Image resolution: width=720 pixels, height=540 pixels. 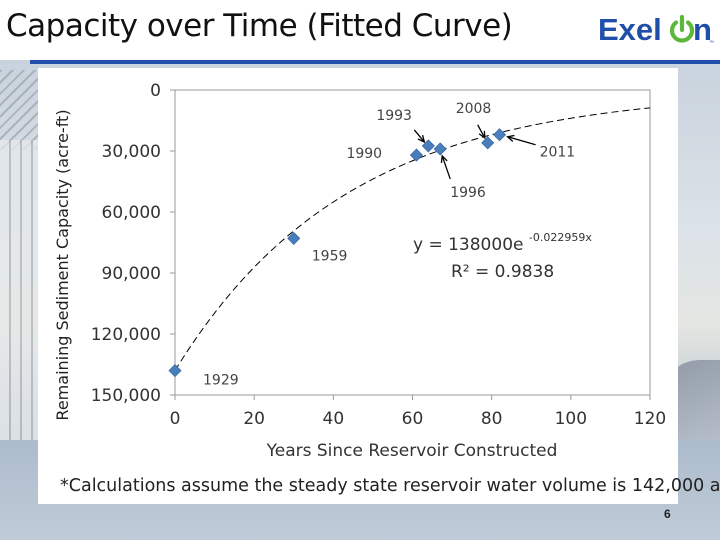 What do you see at coordinates (412, 451) in the screenshot?
I see `x-axis-label: Years Since Reservoir Constructed` at bounding box center [412, 451].